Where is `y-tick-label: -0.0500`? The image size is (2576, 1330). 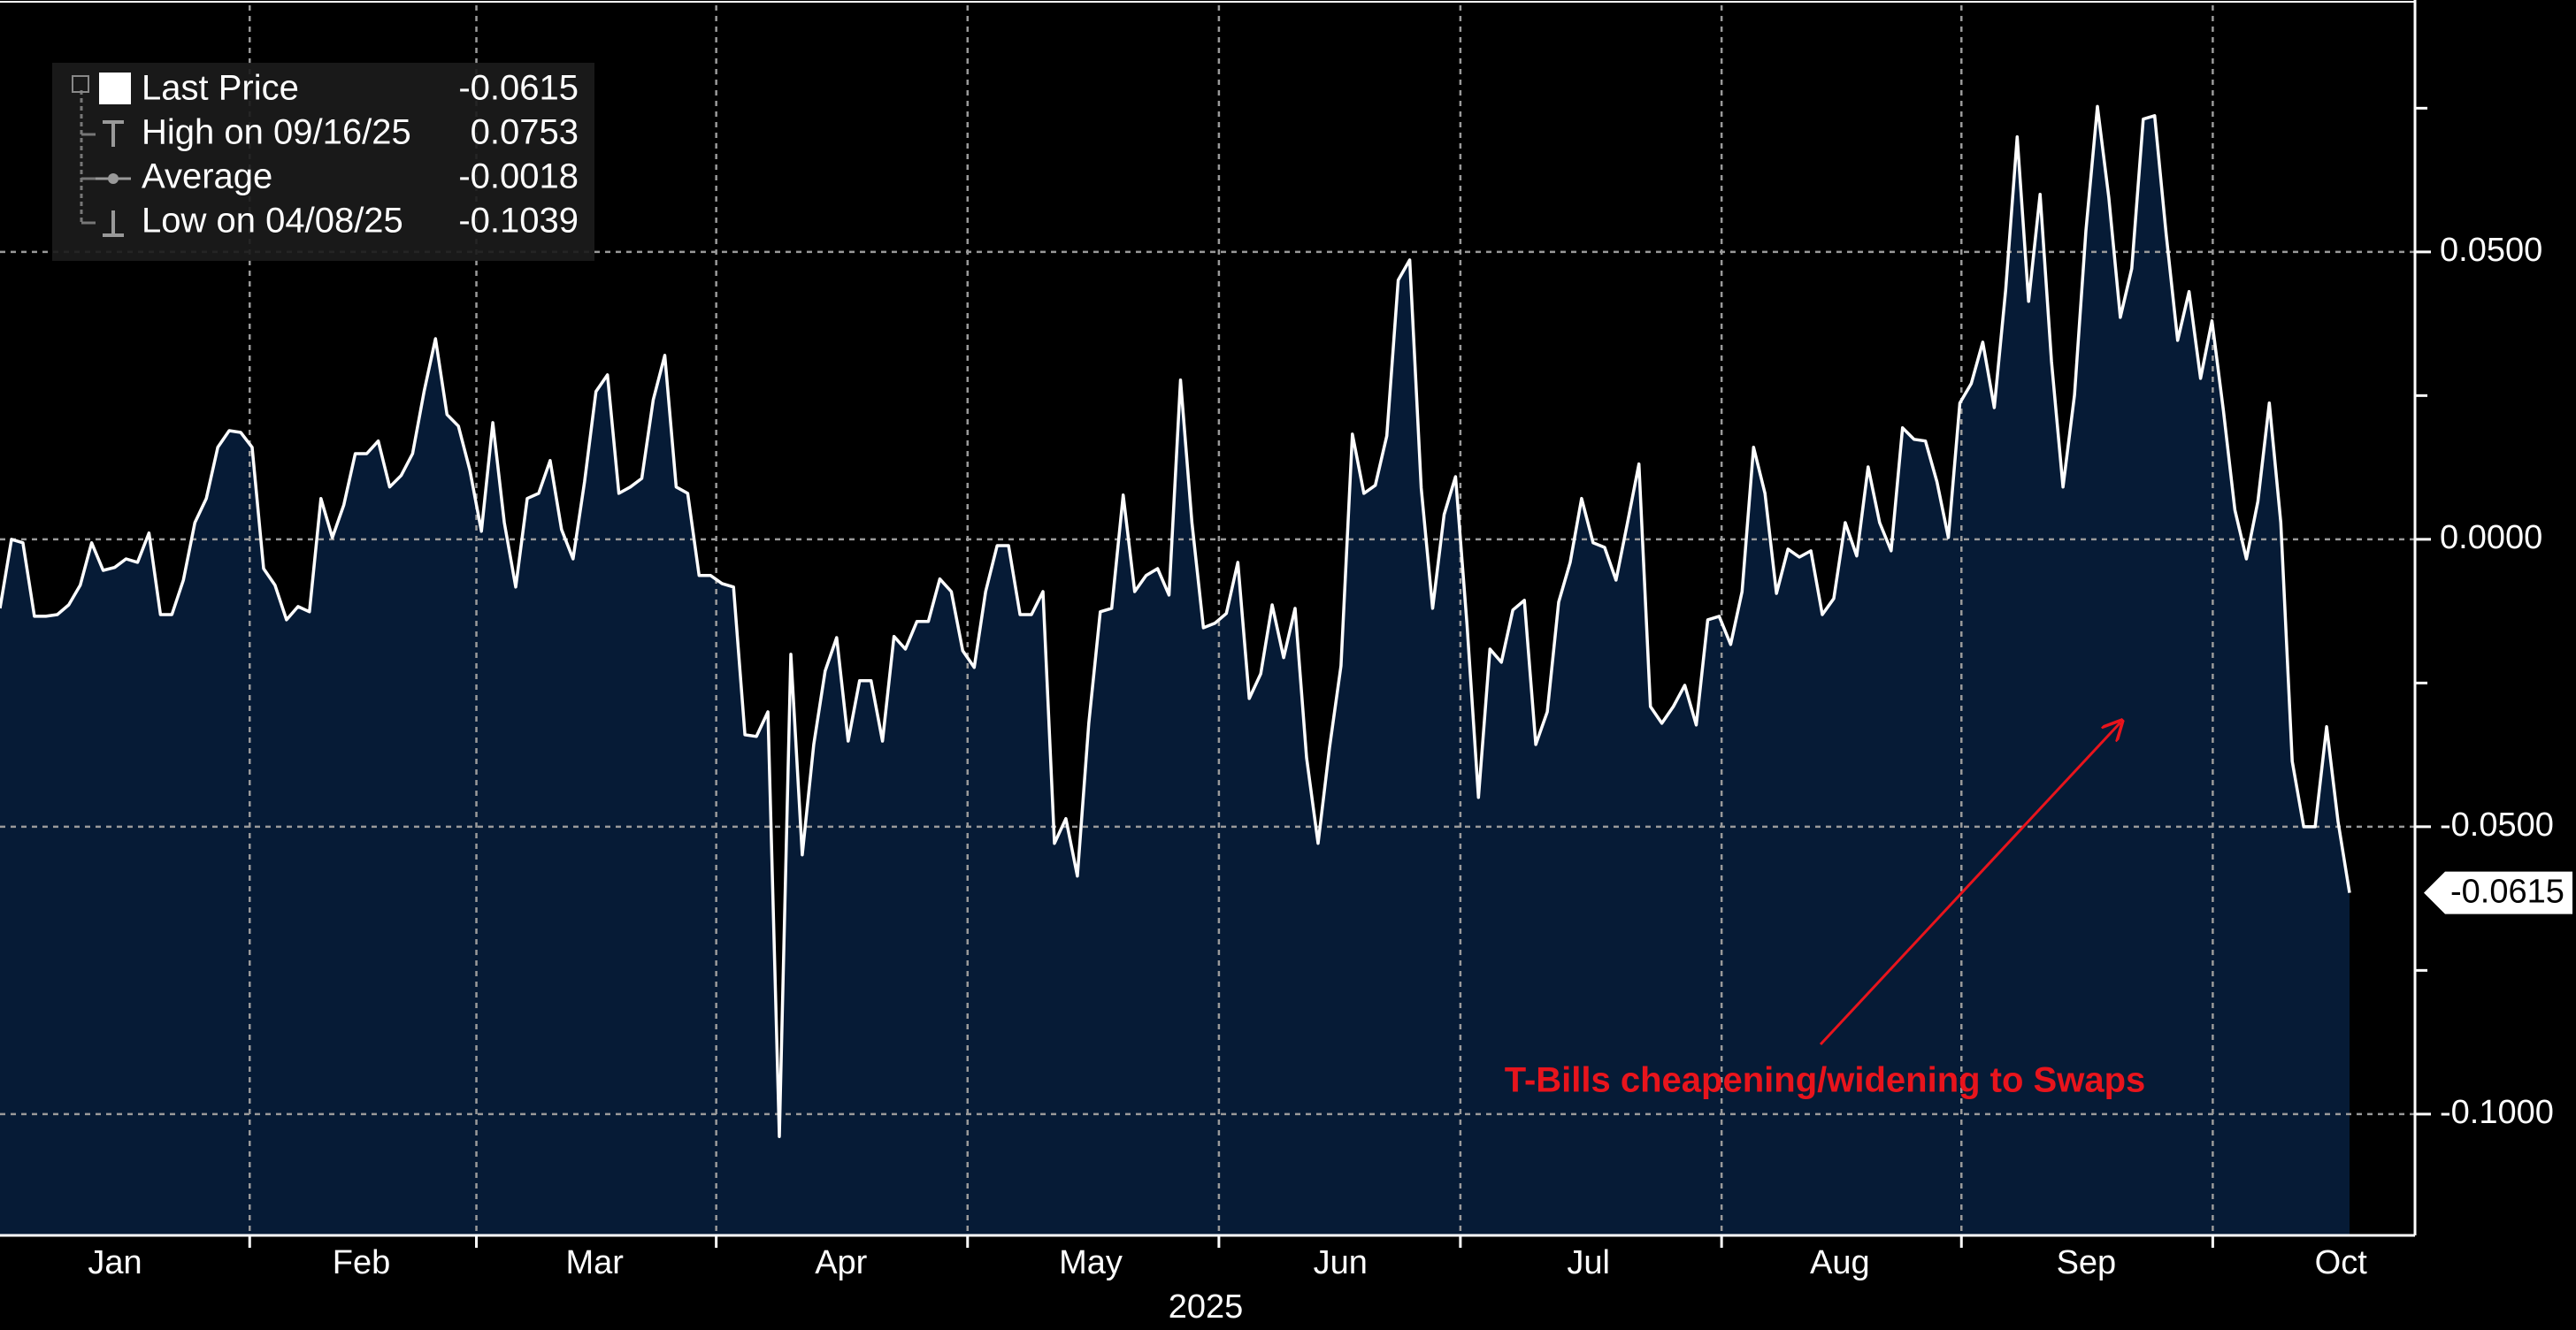 y-tick-label: -0.0500 is located at coordinates (2497, 825).